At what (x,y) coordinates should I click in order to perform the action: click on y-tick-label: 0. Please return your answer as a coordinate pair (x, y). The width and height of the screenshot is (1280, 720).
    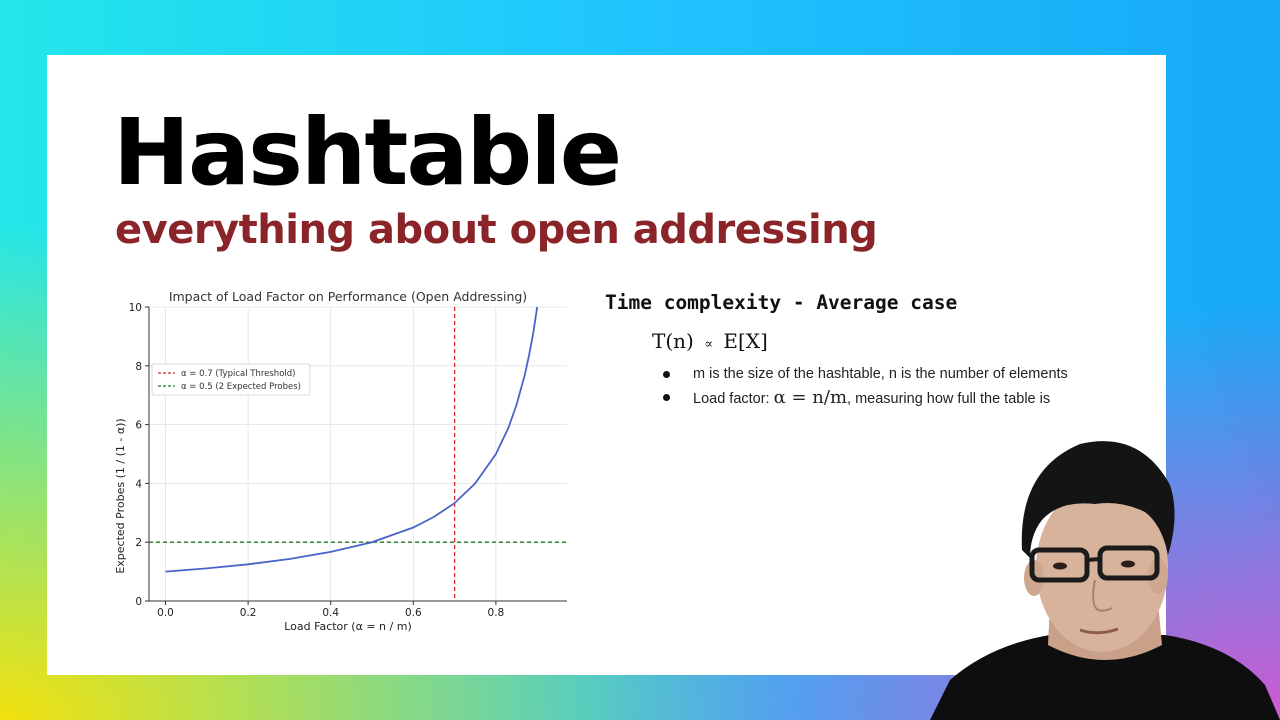
    Looking at the image, I should click on (138, 602).